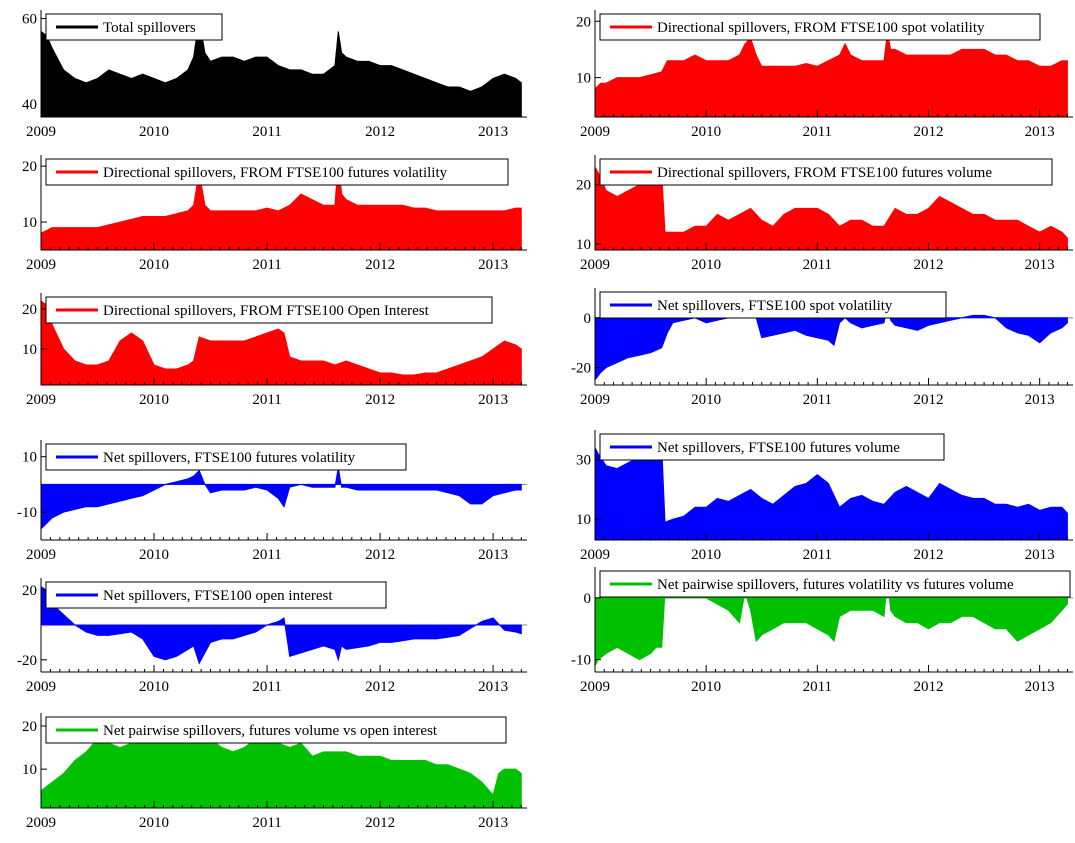 The width and height of the screenshot is (1075, 843). I want to click on y-tick-label: 60, so click(29, 20).